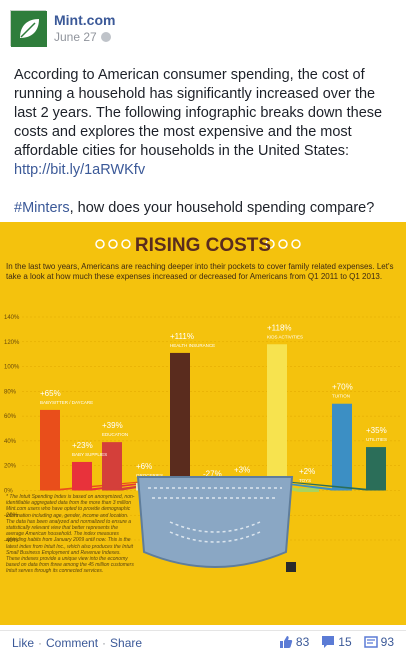 This screenshot has height=655, width=406. I want to click on post-meta: June 27, so click(82, 37).